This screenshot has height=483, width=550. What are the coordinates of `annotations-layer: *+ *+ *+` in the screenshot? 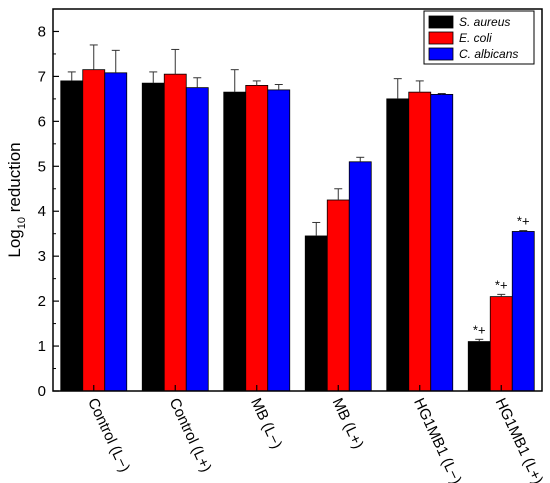 It's located at (501, 276).